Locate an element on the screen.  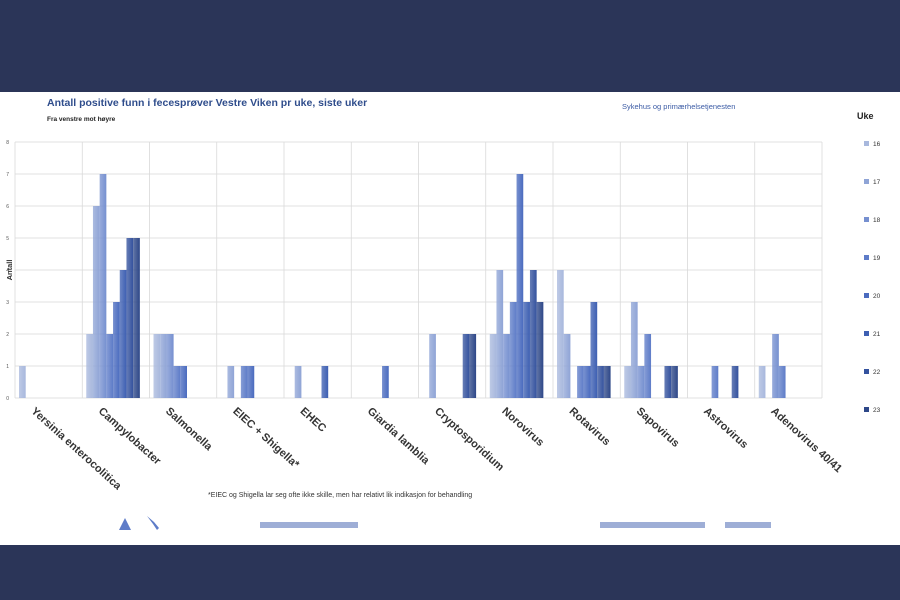
category-label: Adenovirus 40/41 is located at coordinates (806, 440).